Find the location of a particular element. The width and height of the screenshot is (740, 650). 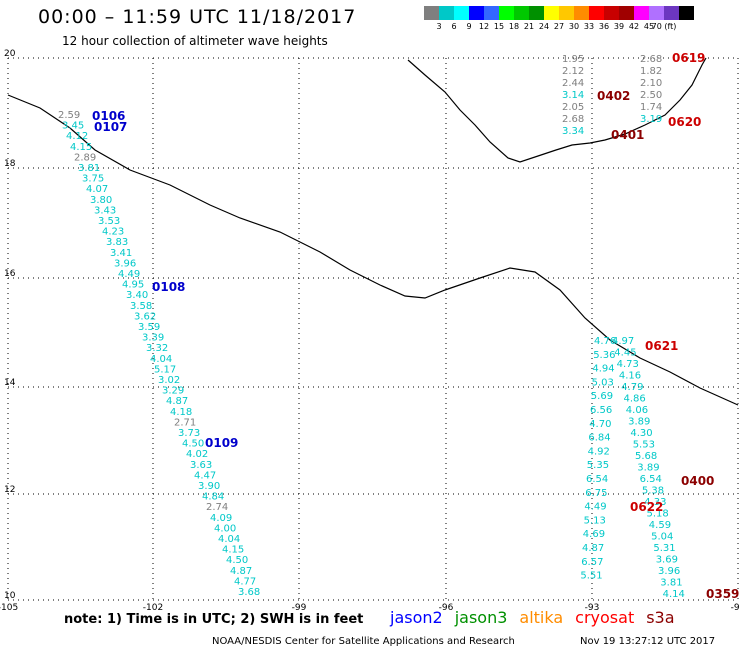

wave-height-label: 4.49 is located at coordinates (595, 507).